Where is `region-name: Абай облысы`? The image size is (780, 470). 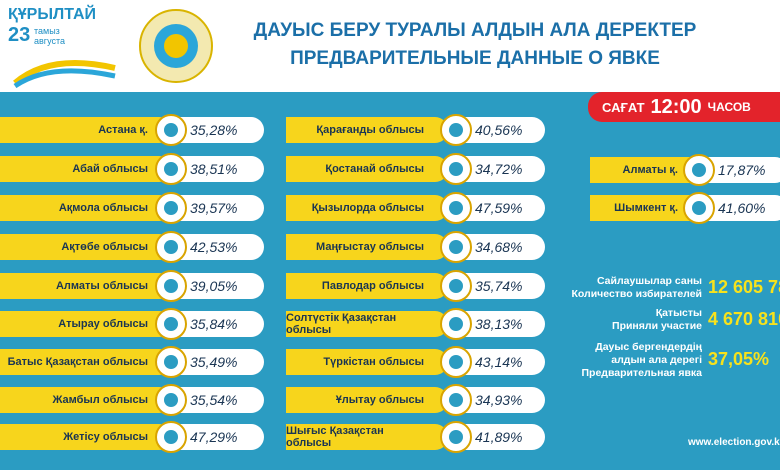
region-name: Абай облысы is located at coordinates (86, 169).